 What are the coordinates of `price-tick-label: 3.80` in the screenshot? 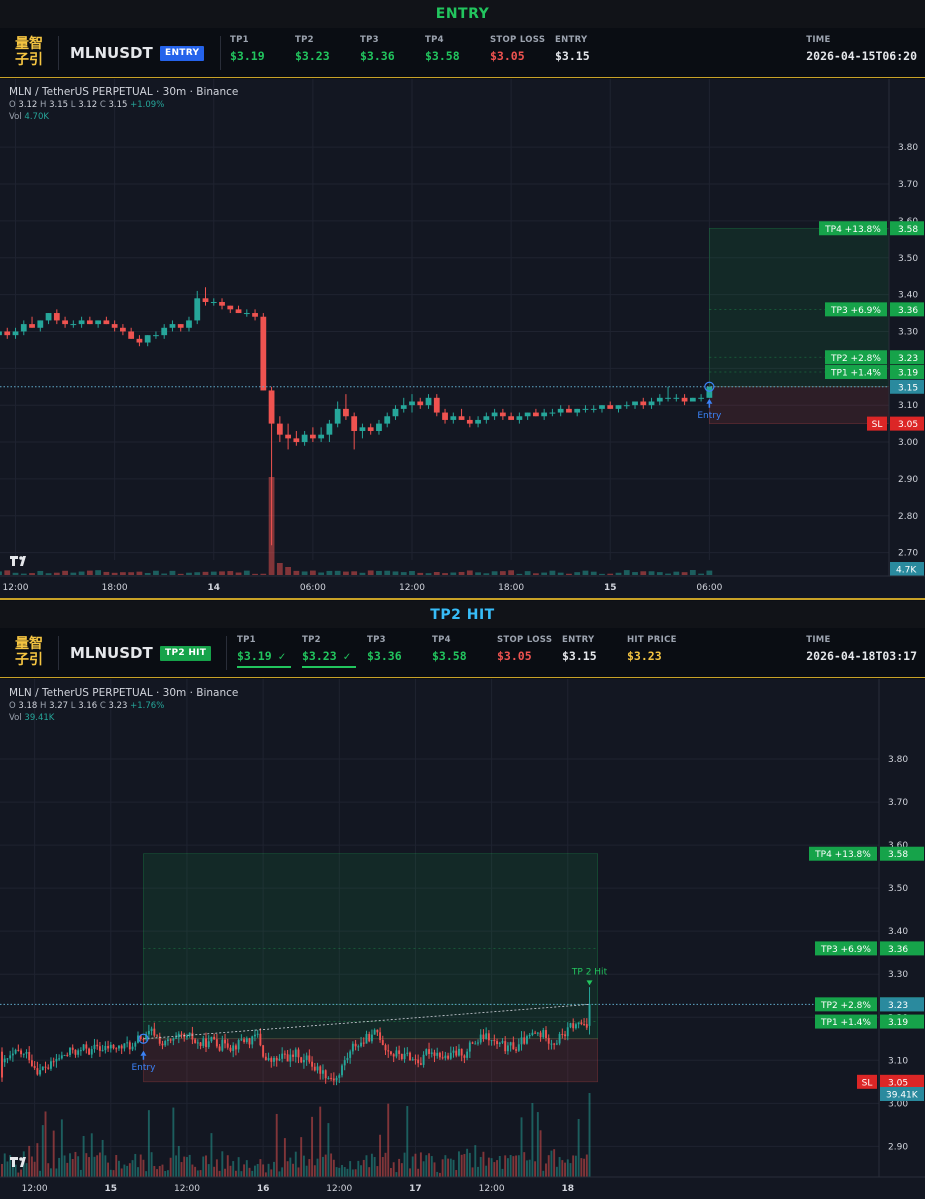 It's located at (908, 148).